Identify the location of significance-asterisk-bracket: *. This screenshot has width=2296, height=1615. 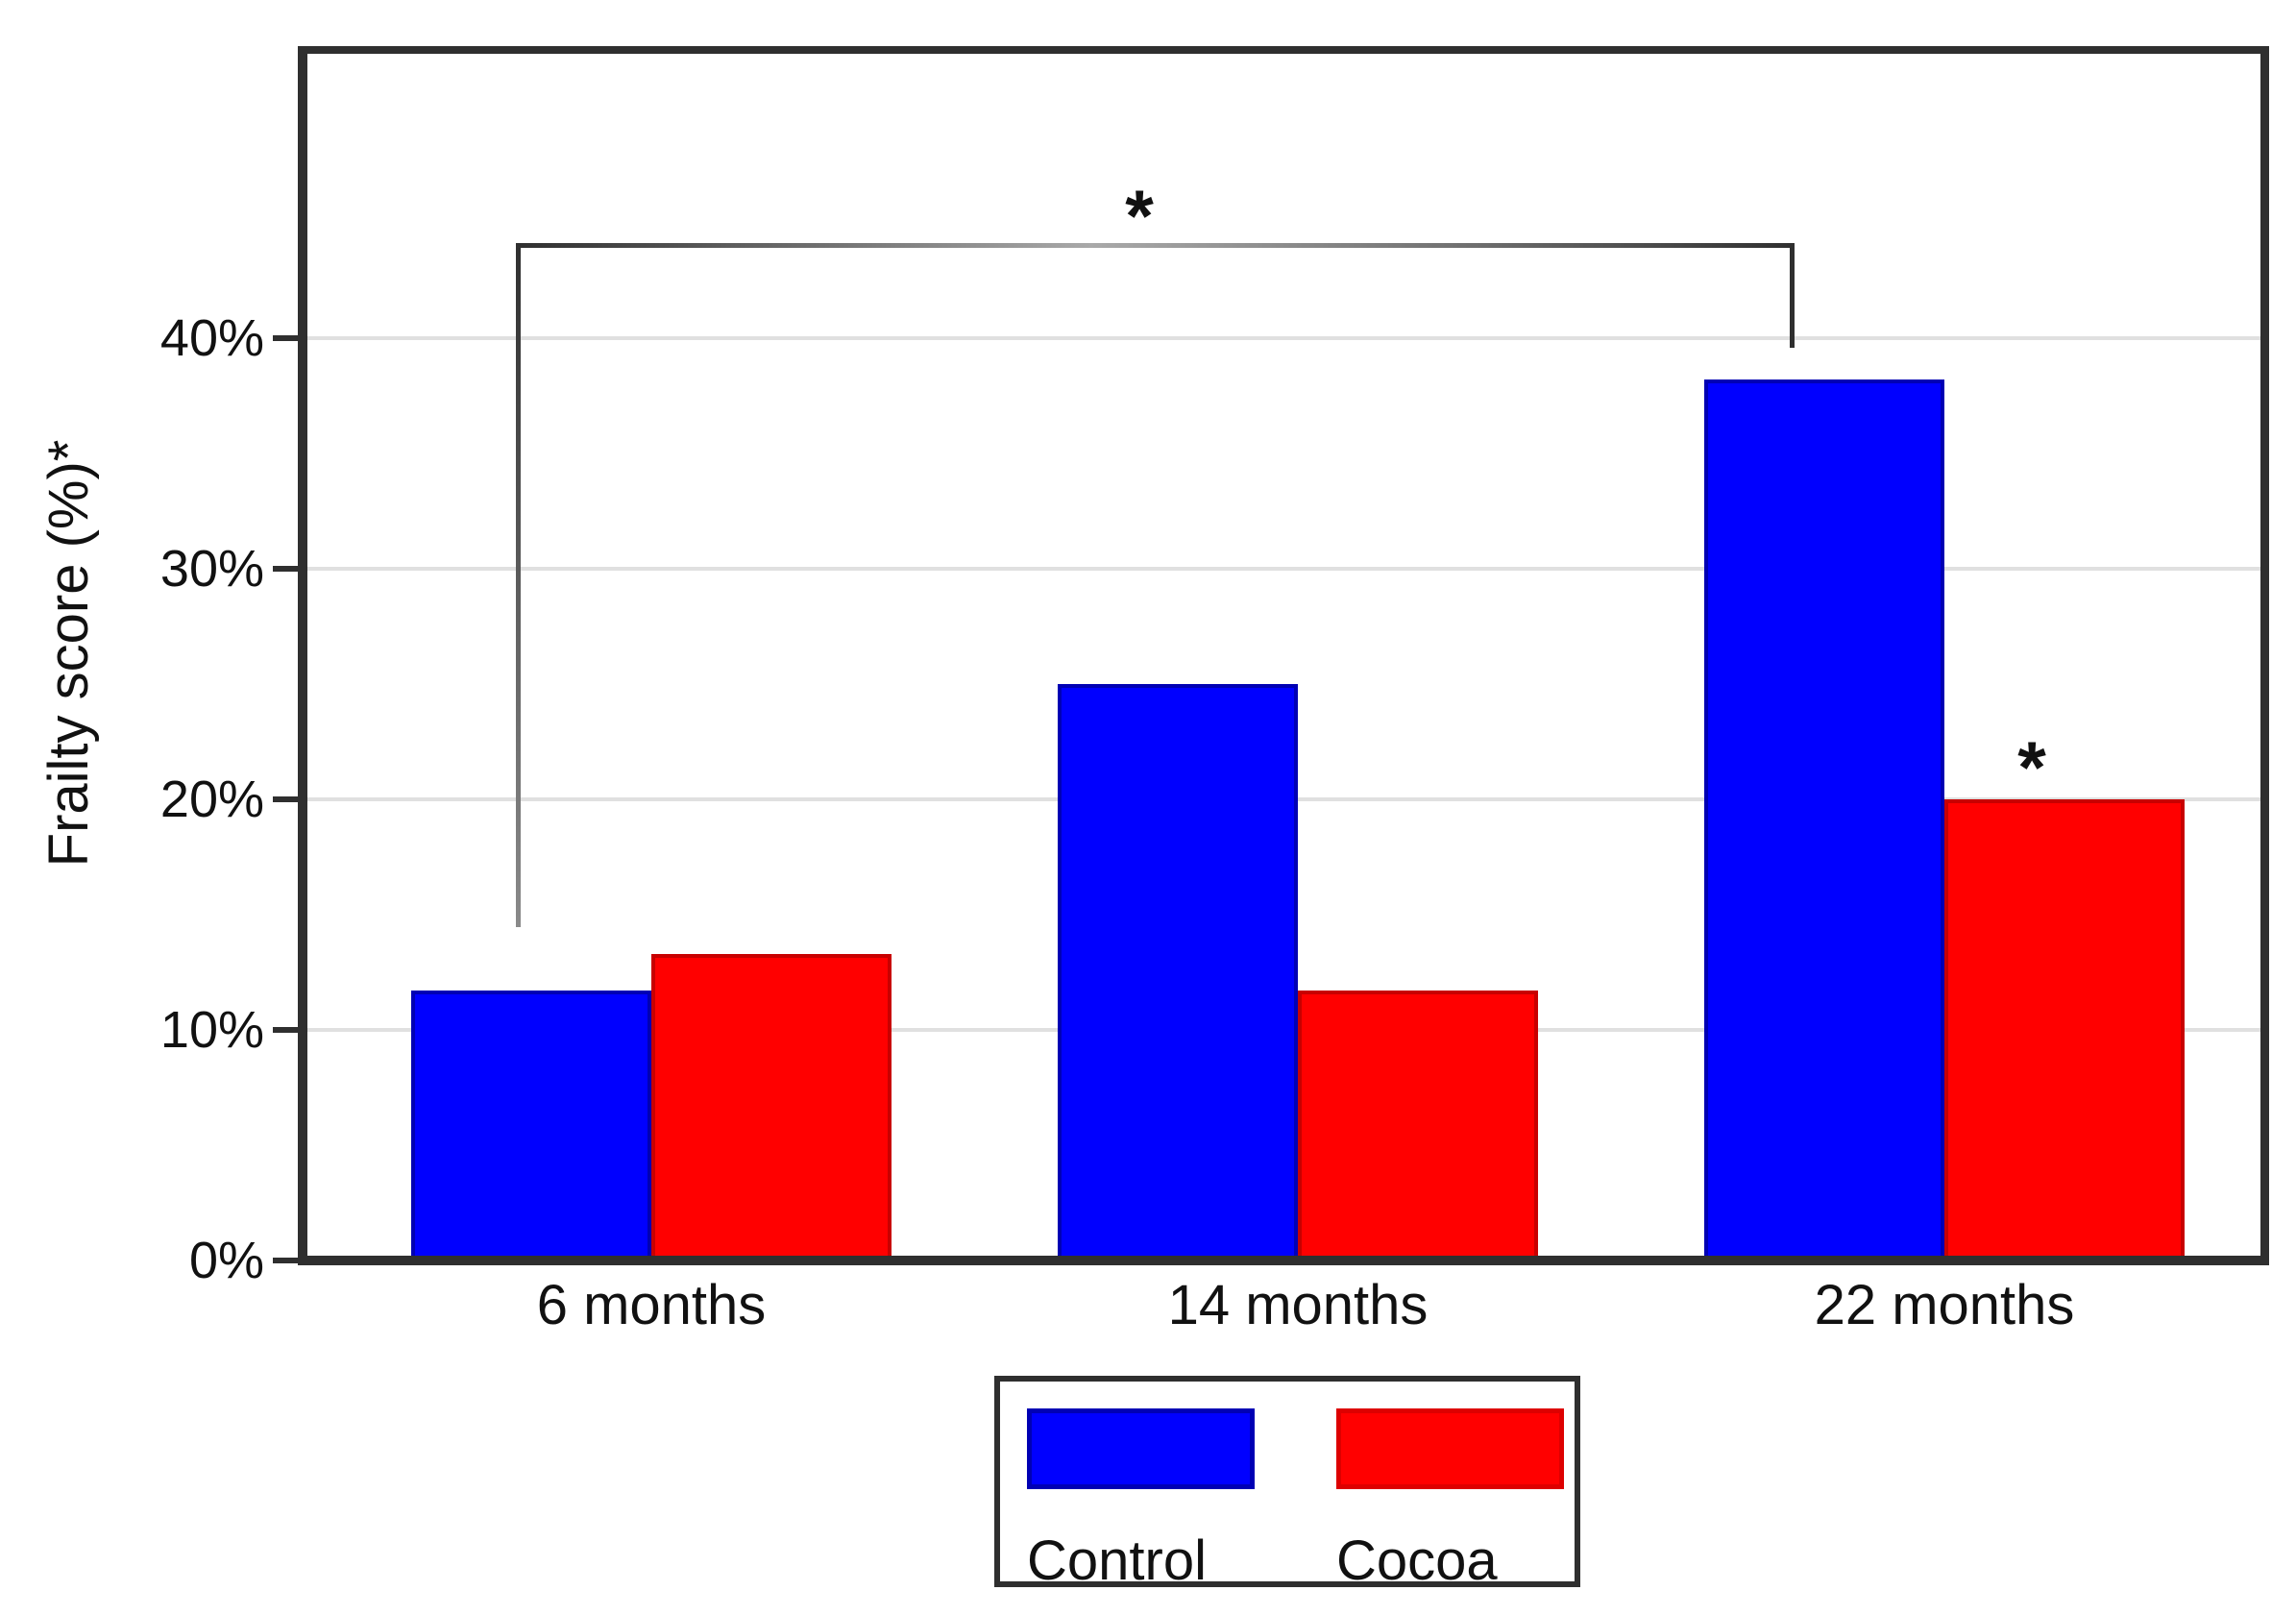
(1139, 216).